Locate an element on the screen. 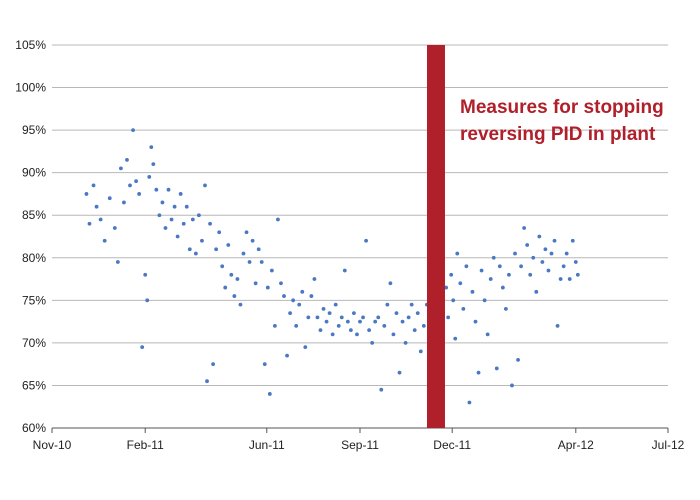 This screenshot has height=500, width=700. y-tick-label: 90% is located at coordinates (34, 173).